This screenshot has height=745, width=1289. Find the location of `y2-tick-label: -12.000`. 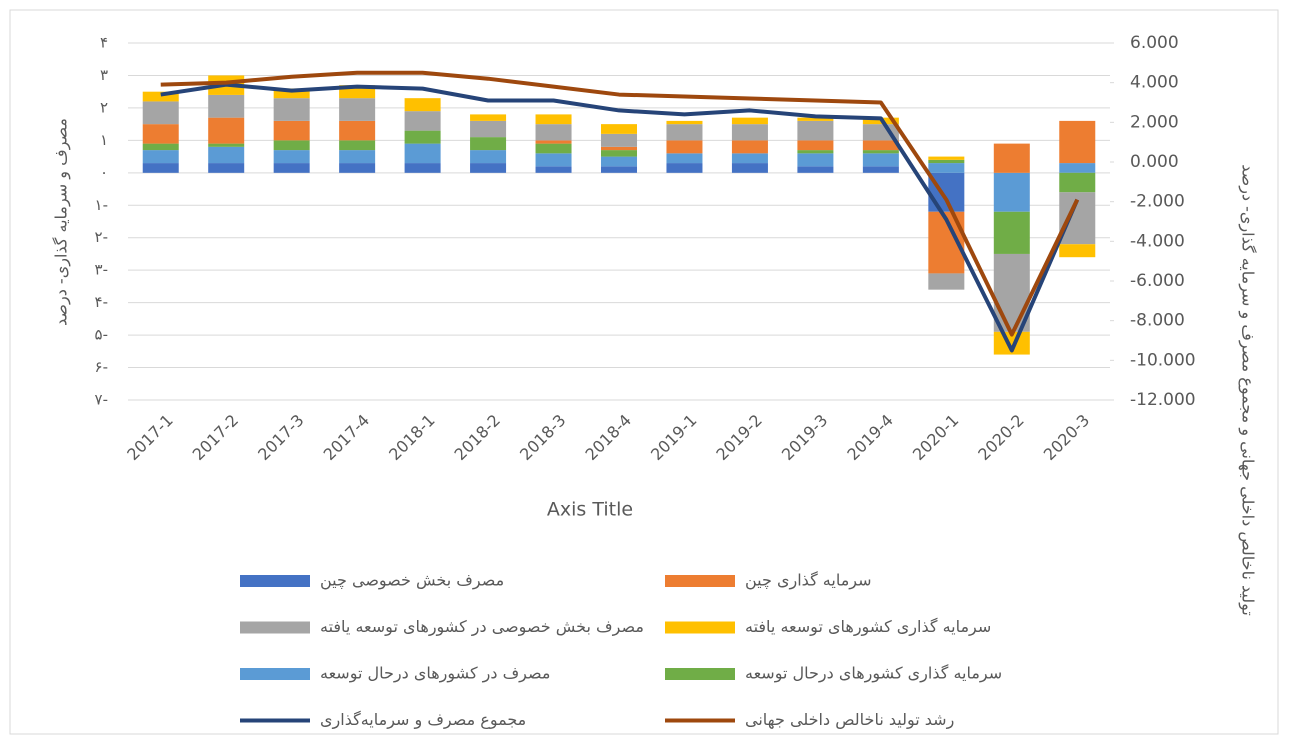

y2-tick-label: -12.000 is located at coordinates (1163, 400).